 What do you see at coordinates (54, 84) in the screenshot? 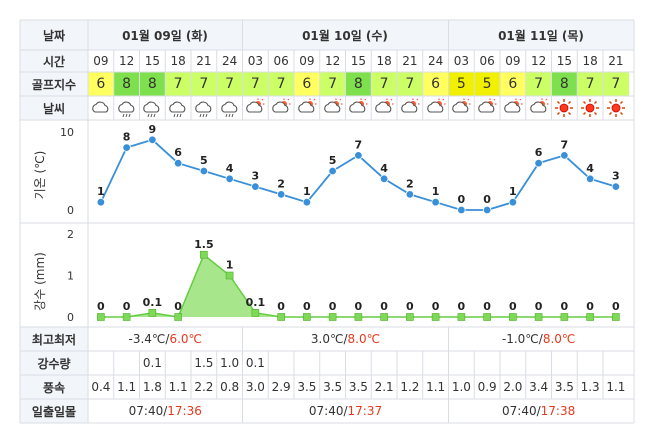
I see `golf-index-row-label: 골프지수` at bounding box center [54, 84].